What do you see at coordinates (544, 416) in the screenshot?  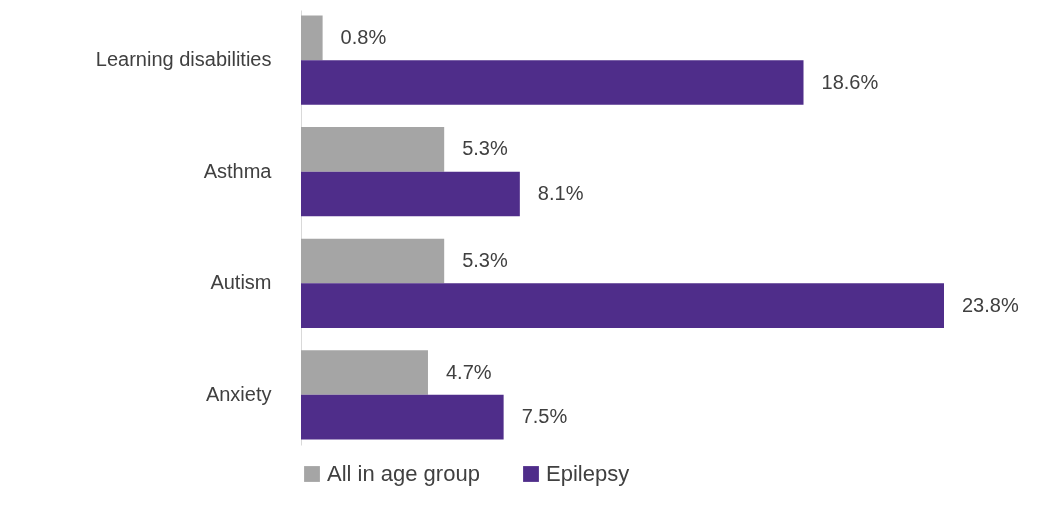 I see `data-label: 7.5%` at bounding box center [544, 416].